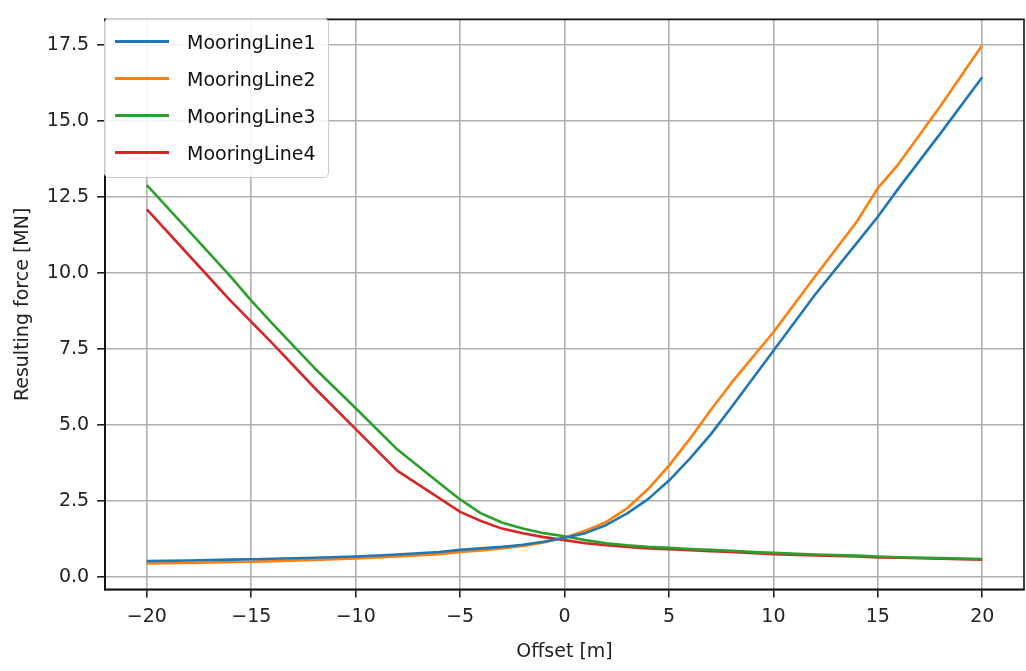 The width and height of the screenshot is (1026, 671). Describe the element at coordinates (251, 614) in the screenshot. I see `x-tick-label: −15` at that location.